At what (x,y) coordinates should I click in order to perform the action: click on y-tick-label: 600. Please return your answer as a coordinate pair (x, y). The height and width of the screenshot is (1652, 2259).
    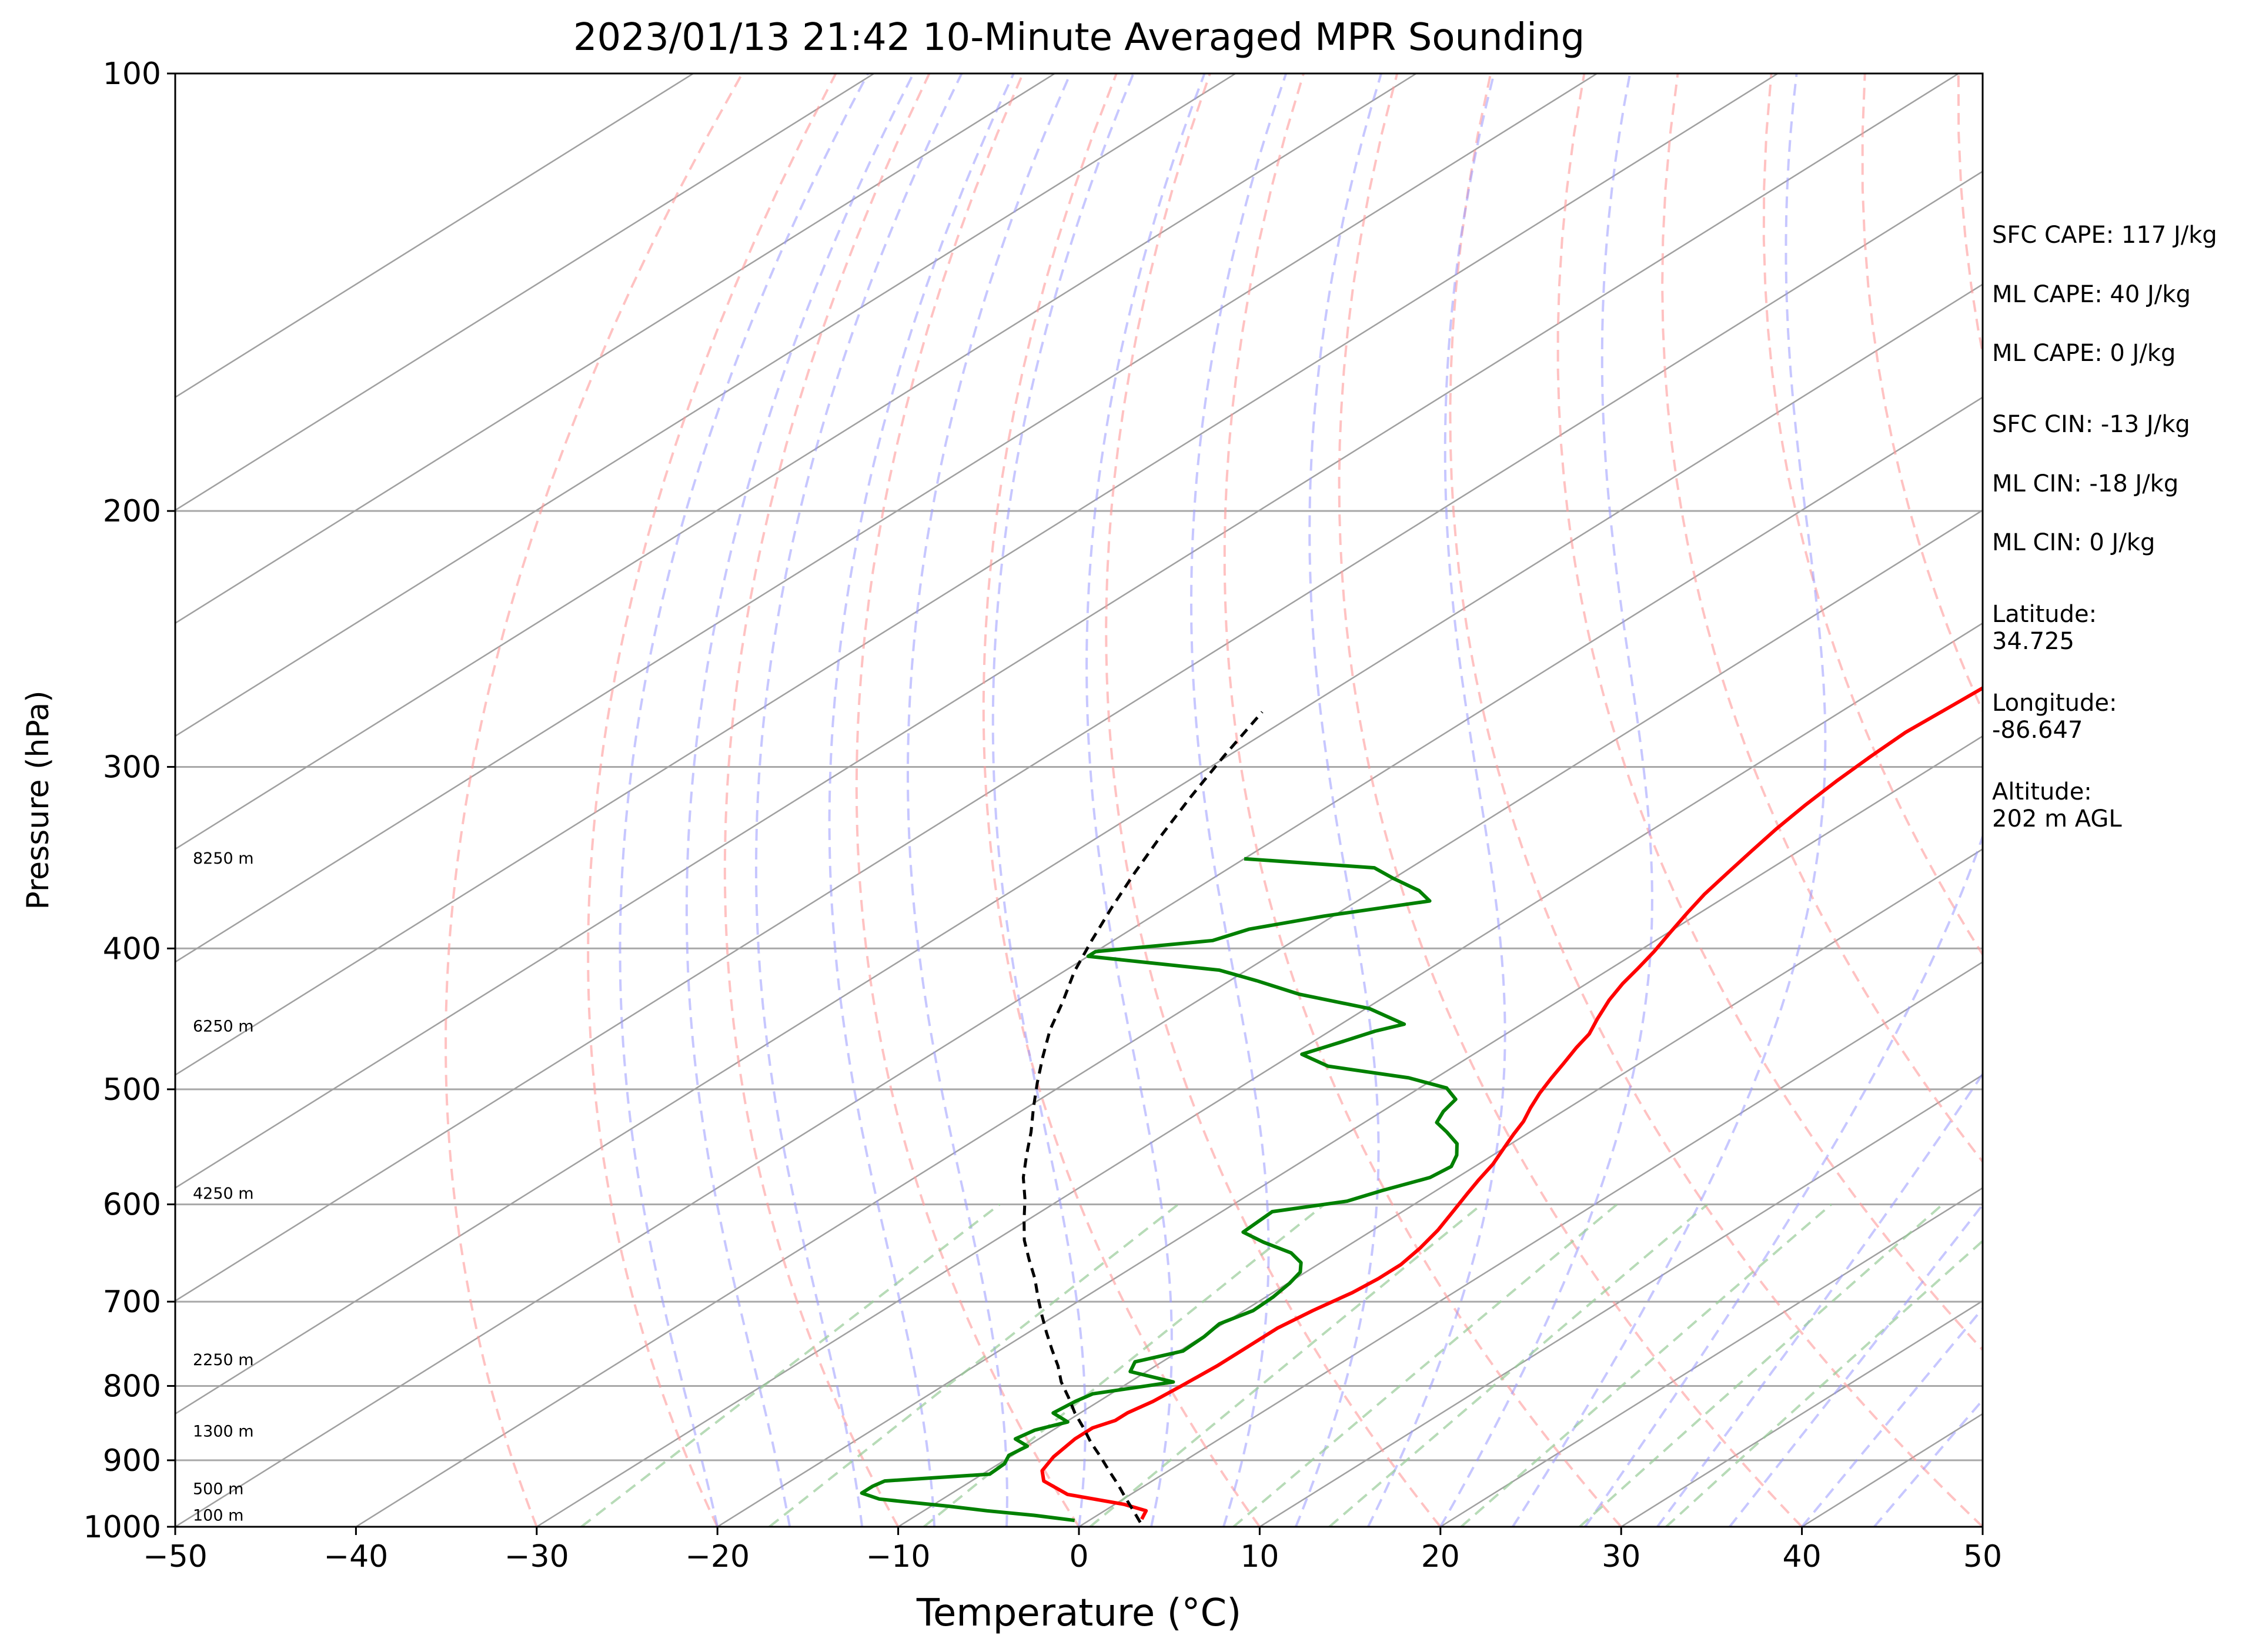
    Looking at the image, I should click on (132, 1206).